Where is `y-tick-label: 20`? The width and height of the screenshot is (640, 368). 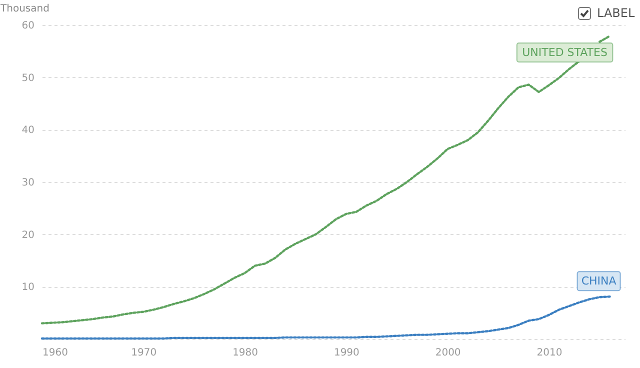
y-tick-label: 20 is located at coordinates (28, 235).